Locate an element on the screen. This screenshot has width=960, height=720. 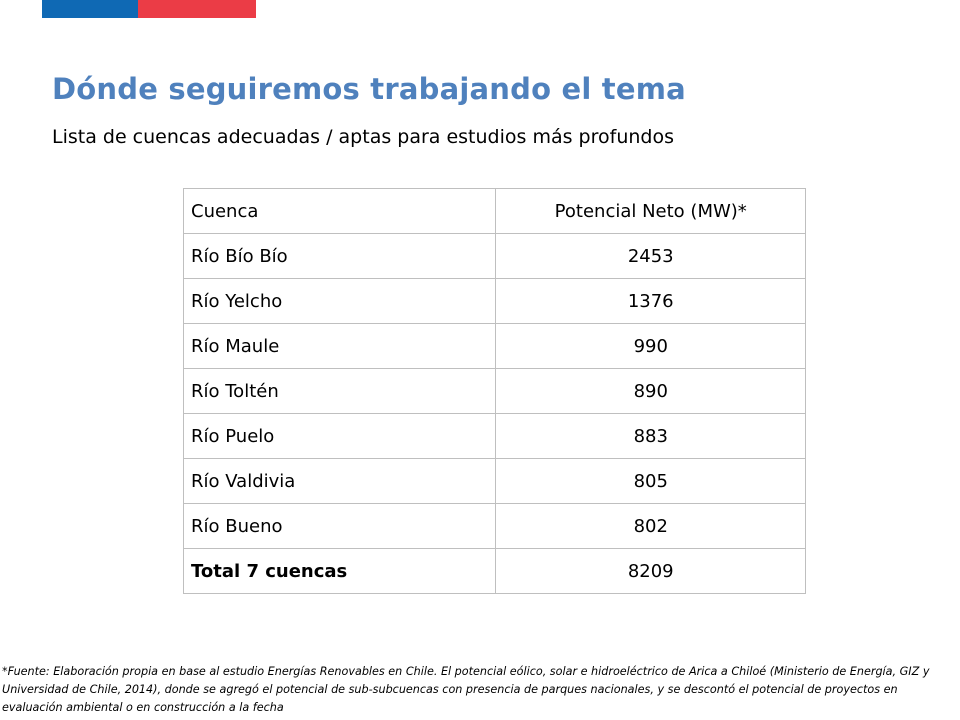
table-row: Río Toltén 890 is located at coordinates (494, 391).